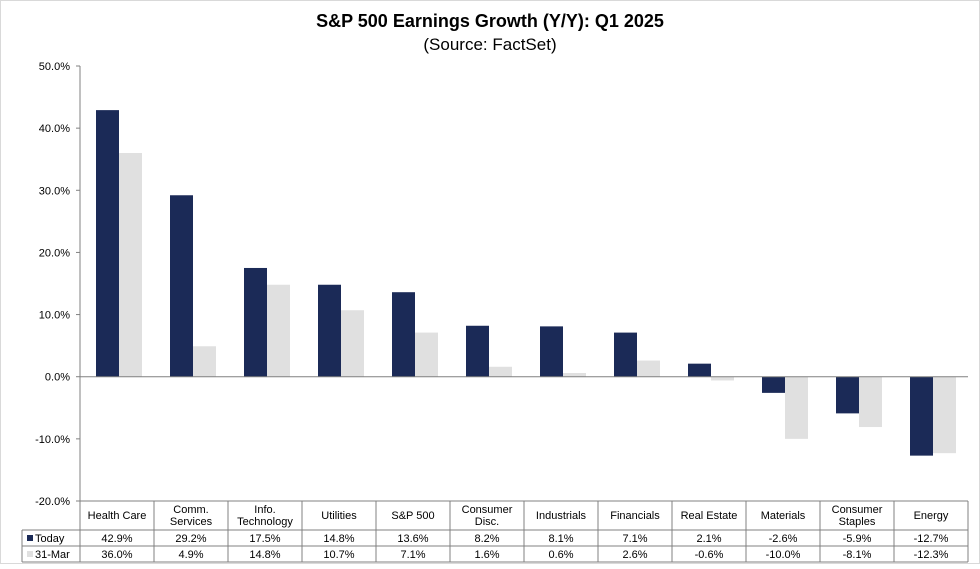 Image resolution: width=980 pixels, height=569 pixels. What do you see at coordinates (783, 516) in the screenshot?
I see `category-label: Materials` at bounding box center [783, 516].